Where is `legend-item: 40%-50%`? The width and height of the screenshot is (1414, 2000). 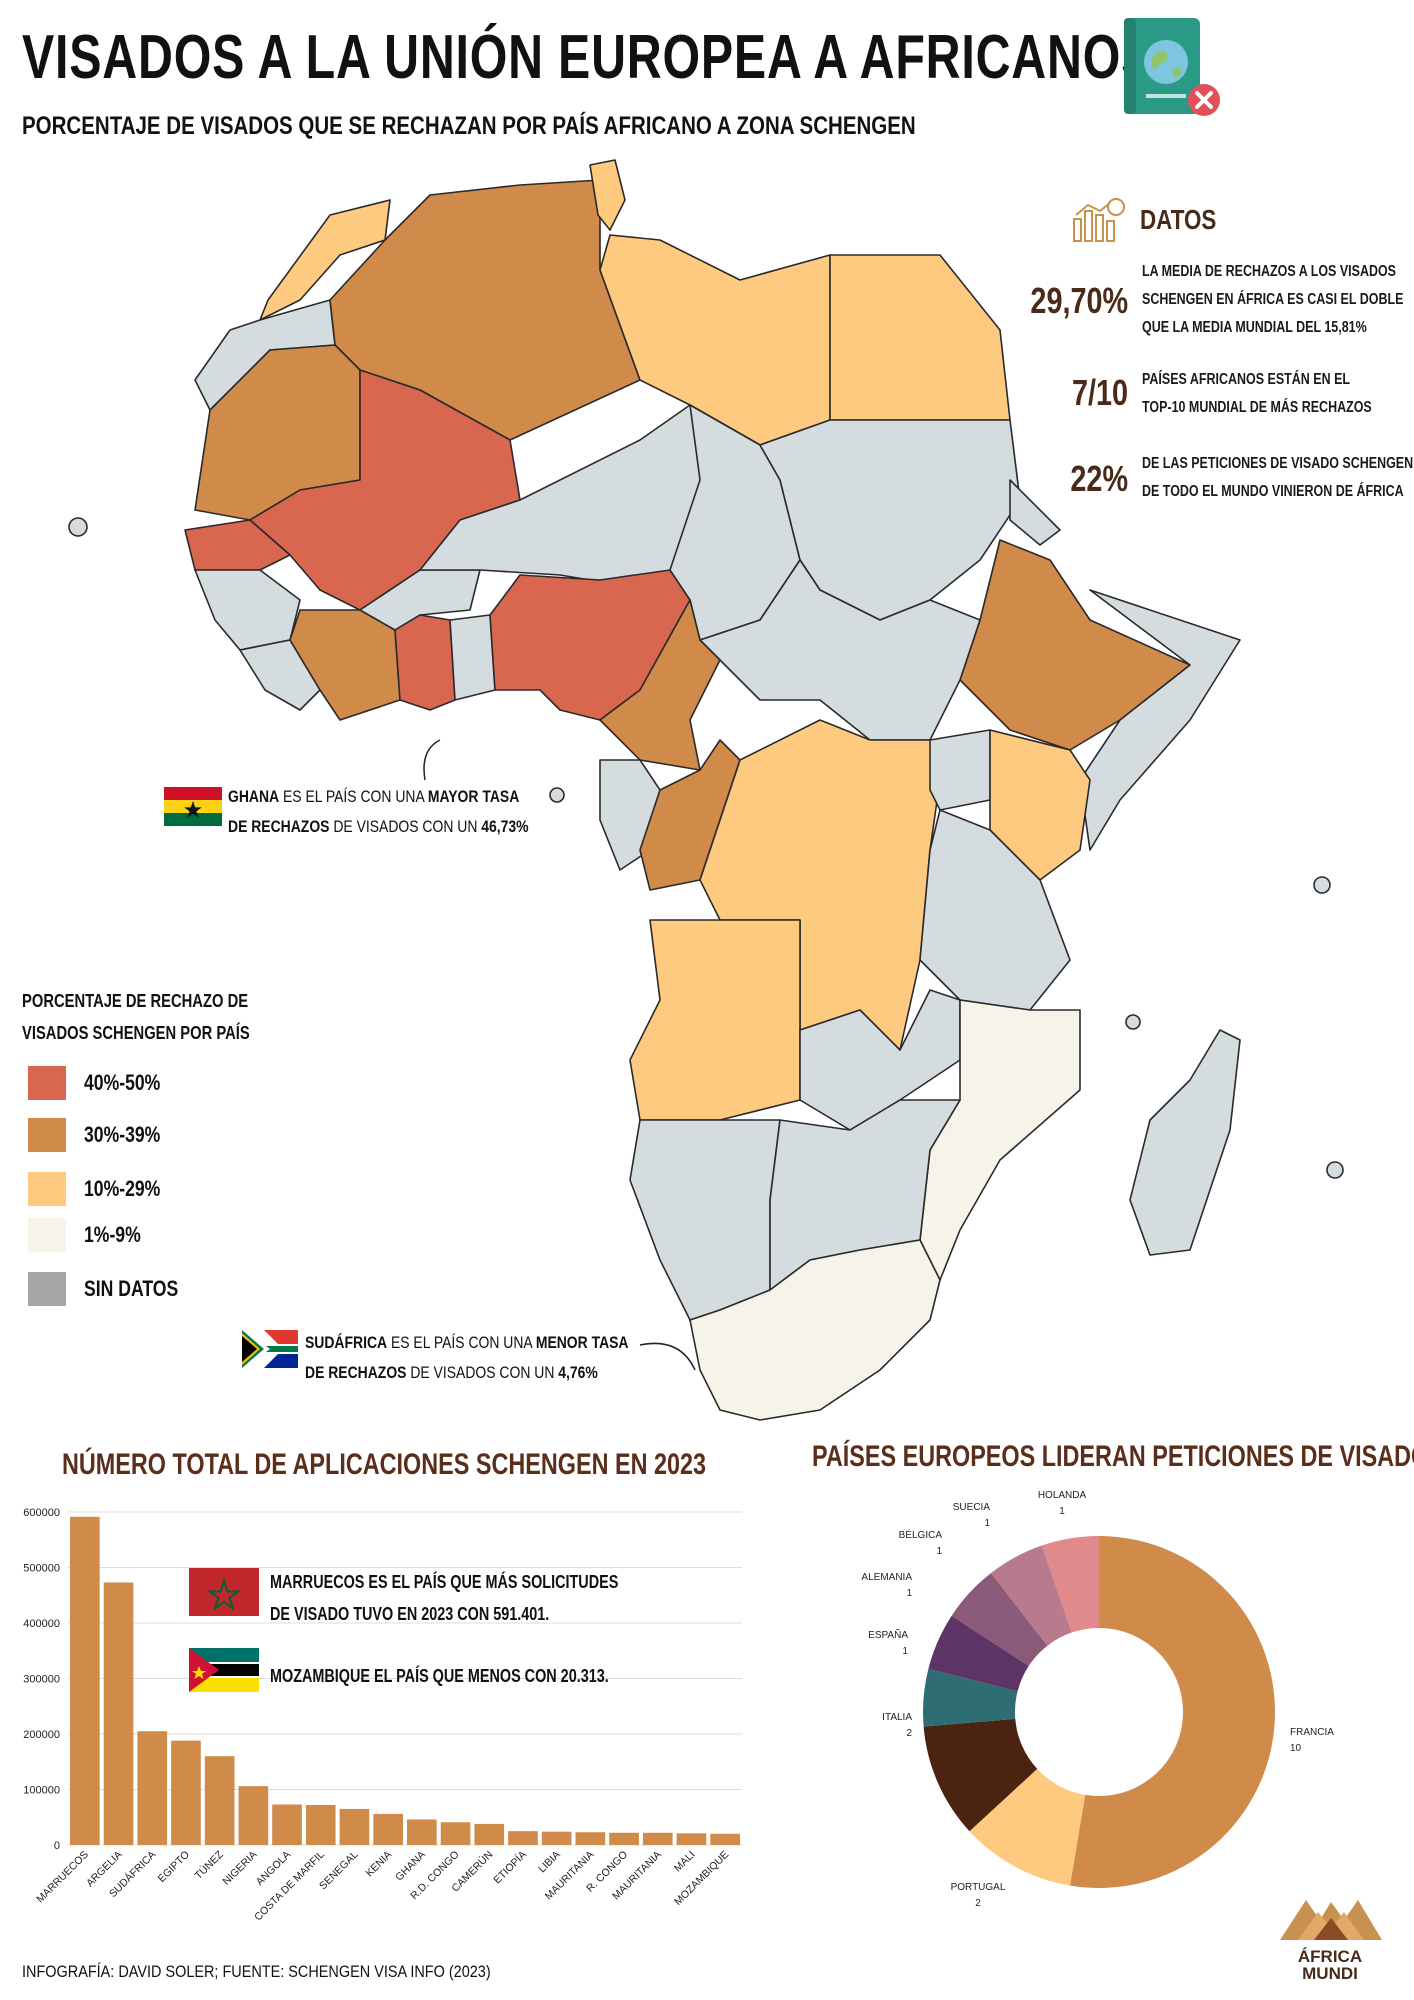 legend-item: 40%-50% is located at coordinates (103, 1083).